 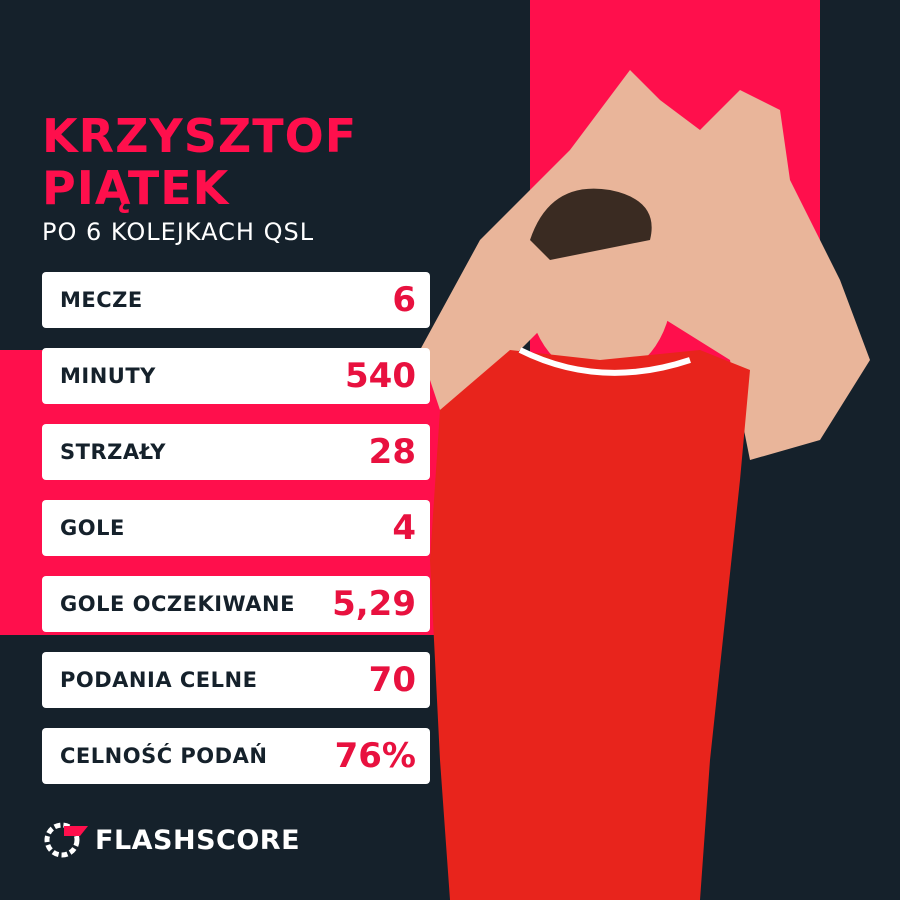 What do you see at coordinates (236, 376) in the screenshot?
I see `stat-row: MINUTY 540` at bounding box center [236, 376].